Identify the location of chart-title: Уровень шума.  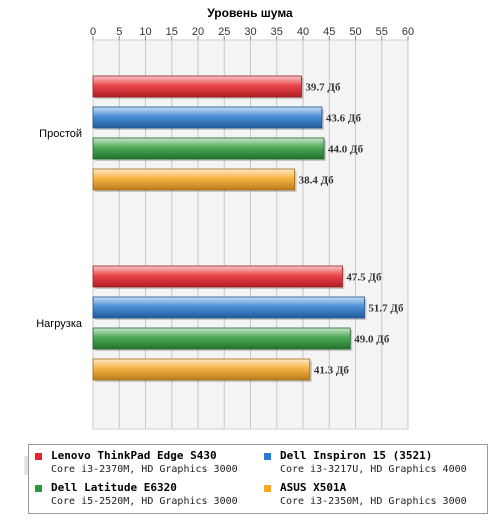
(250, 13).